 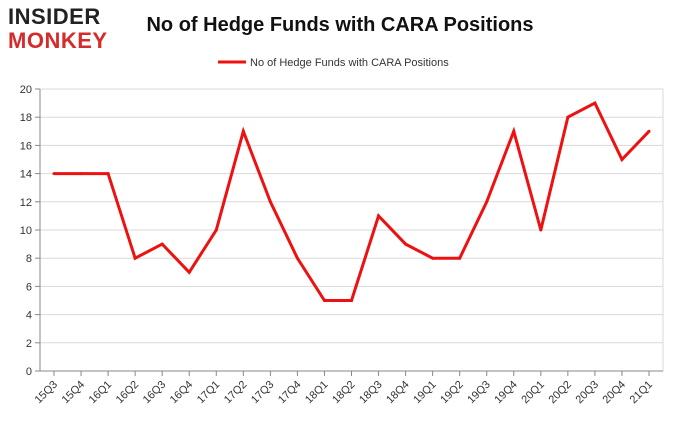 I want to click on y-tick-label: 2, so click(x=29, y=344).